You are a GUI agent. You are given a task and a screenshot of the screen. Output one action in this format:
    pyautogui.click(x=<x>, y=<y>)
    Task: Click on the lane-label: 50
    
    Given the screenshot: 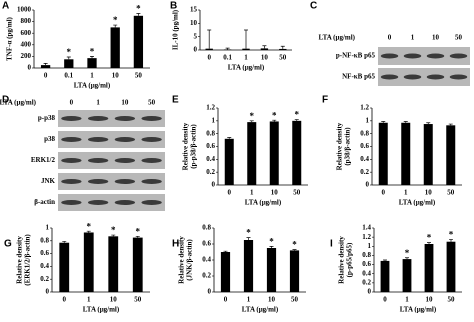 What is the action you would take?
    pyautogui.click(x=152, y=103)
    